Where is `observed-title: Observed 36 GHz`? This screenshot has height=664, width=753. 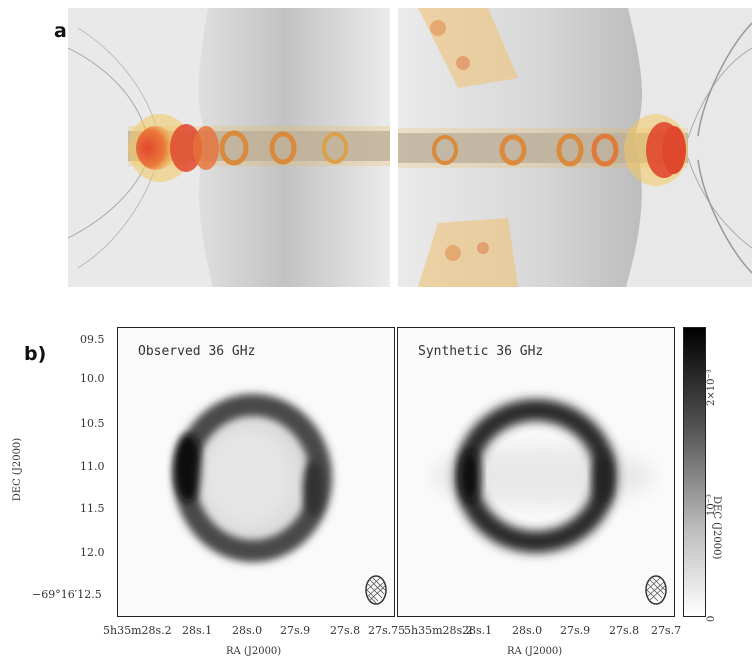 observed-title: Observed 36 GHz is located at coordinates (197, 351).